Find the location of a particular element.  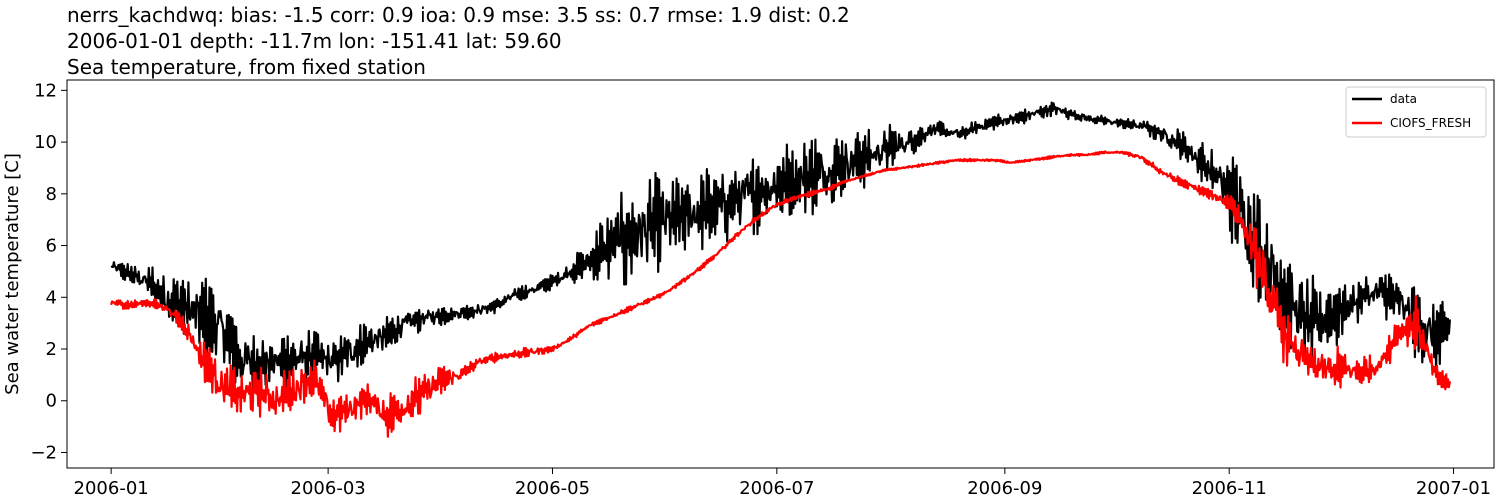

x-tick-label: 2006-01 is located at coordinates (111, 488).